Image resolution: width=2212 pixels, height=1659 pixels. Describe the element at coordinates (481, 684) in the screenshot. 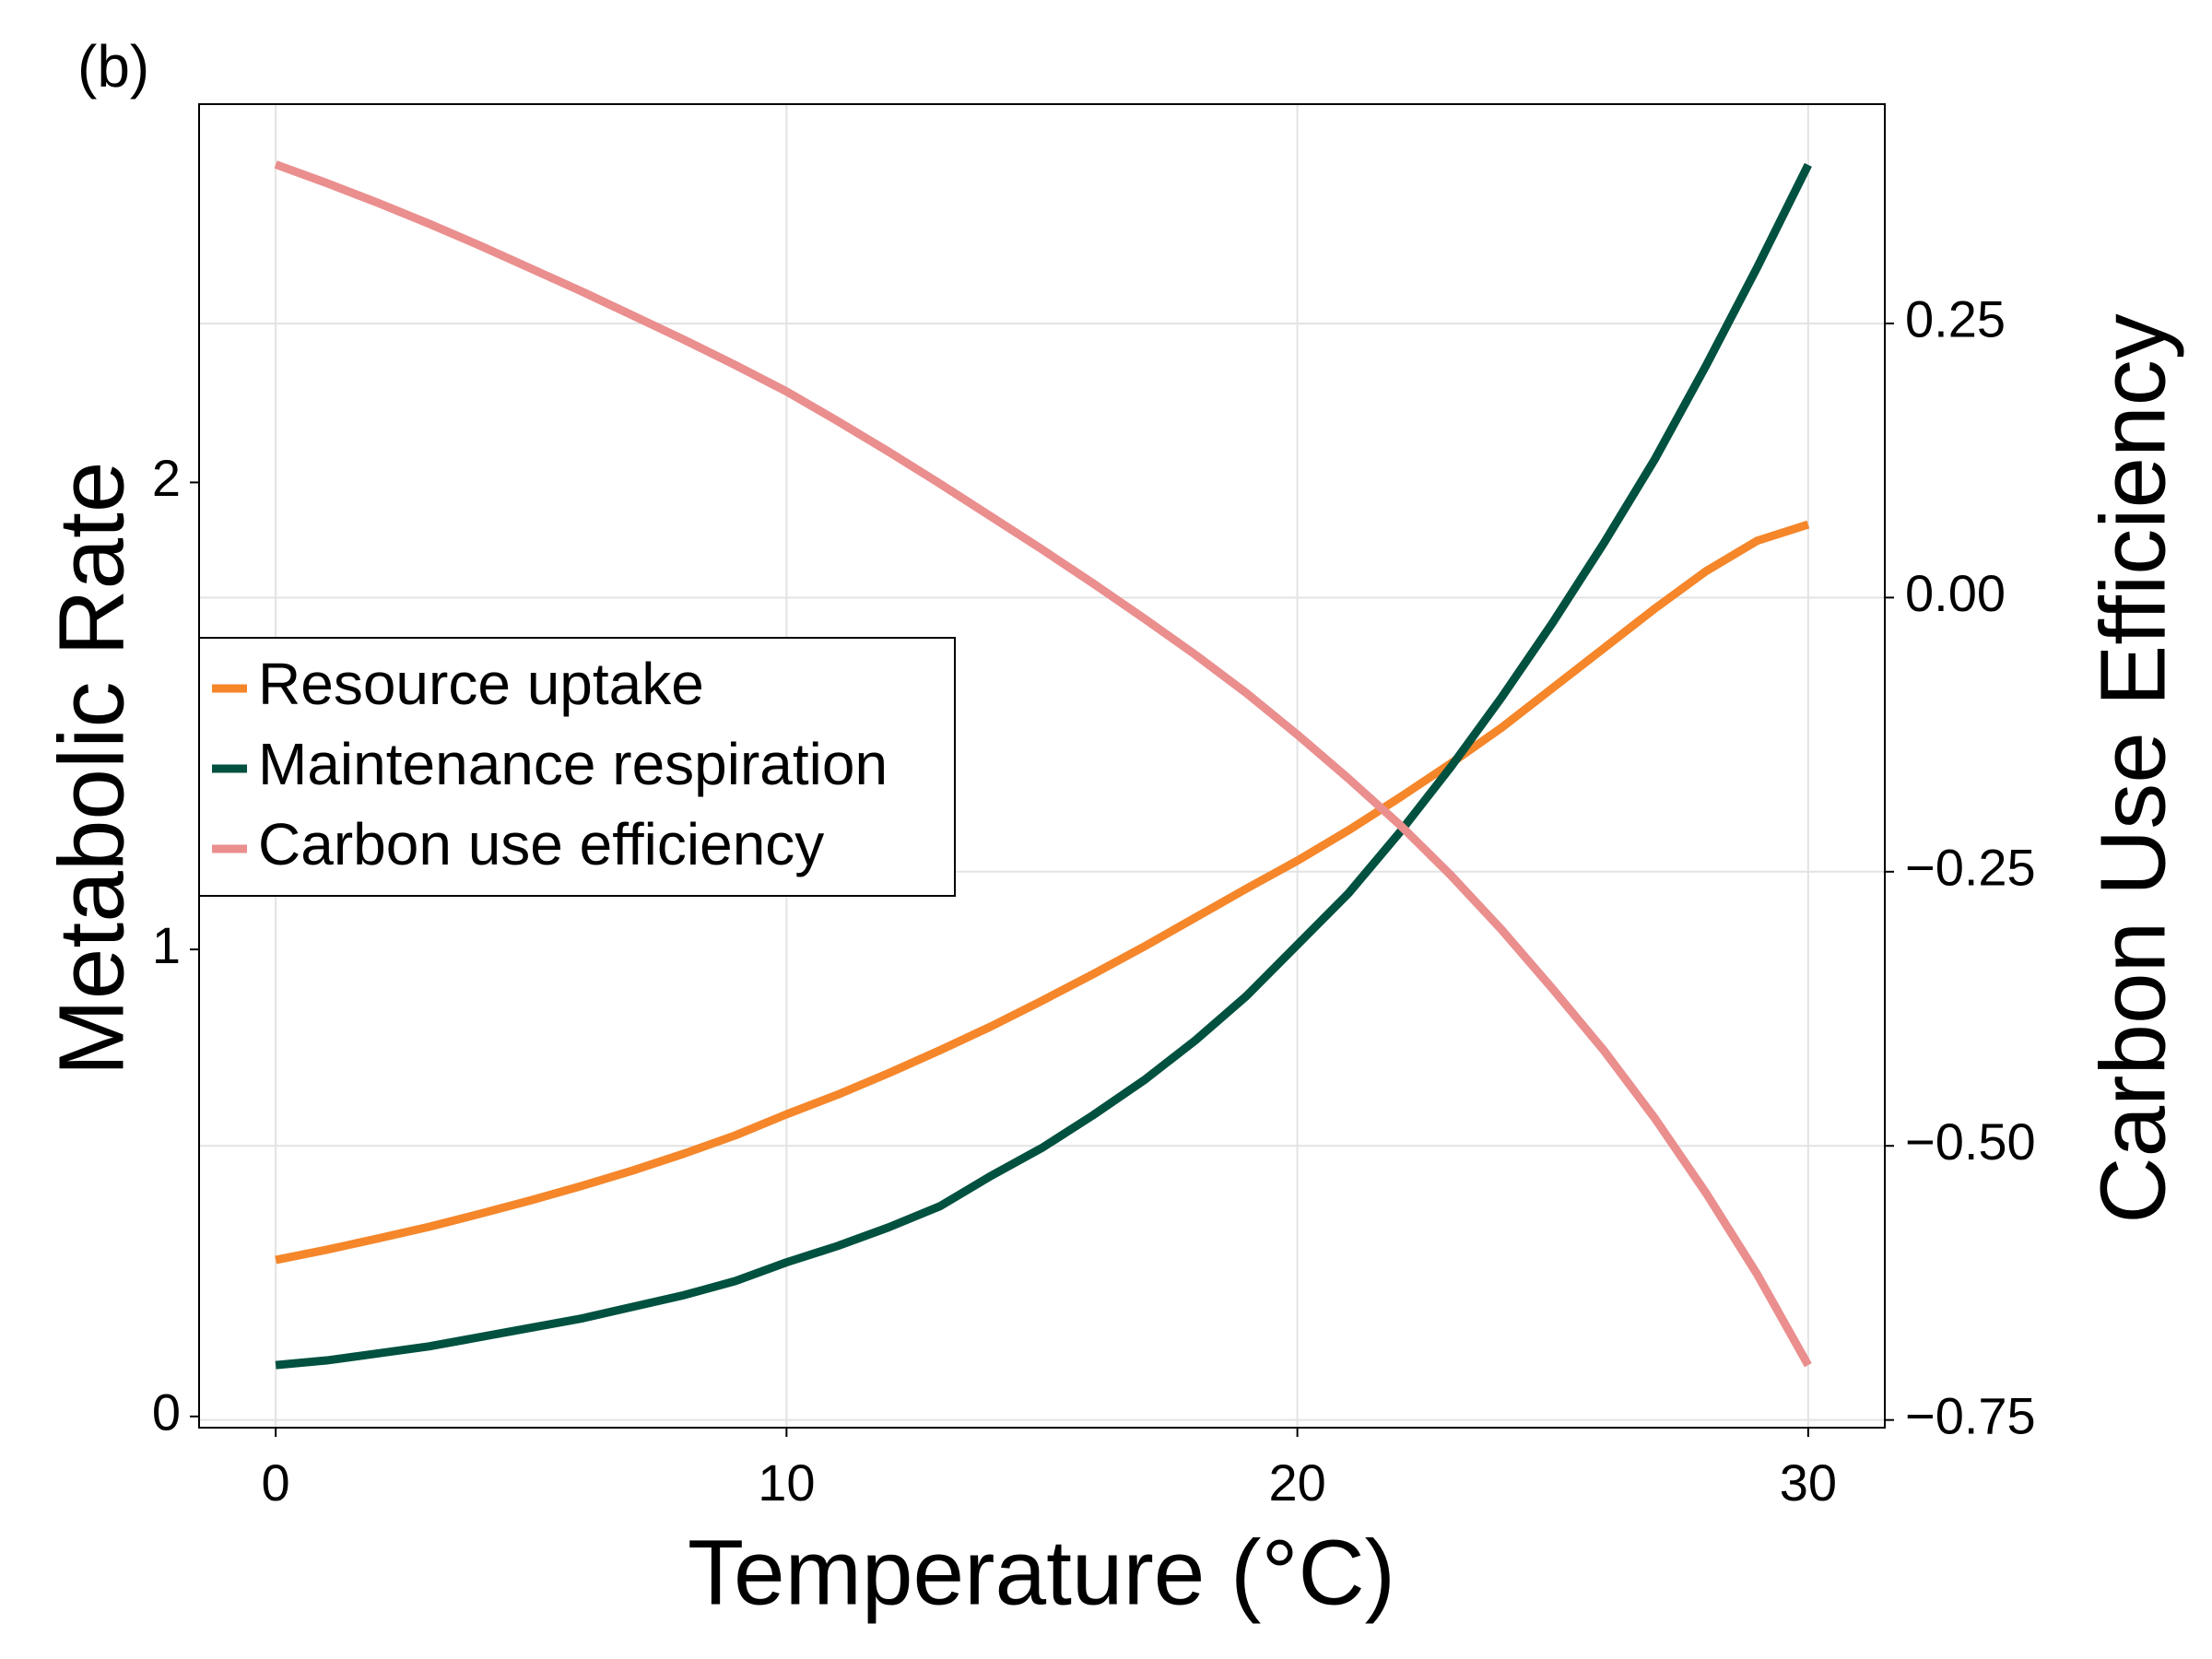

I see `legend-label: Resource uptake` at that location.